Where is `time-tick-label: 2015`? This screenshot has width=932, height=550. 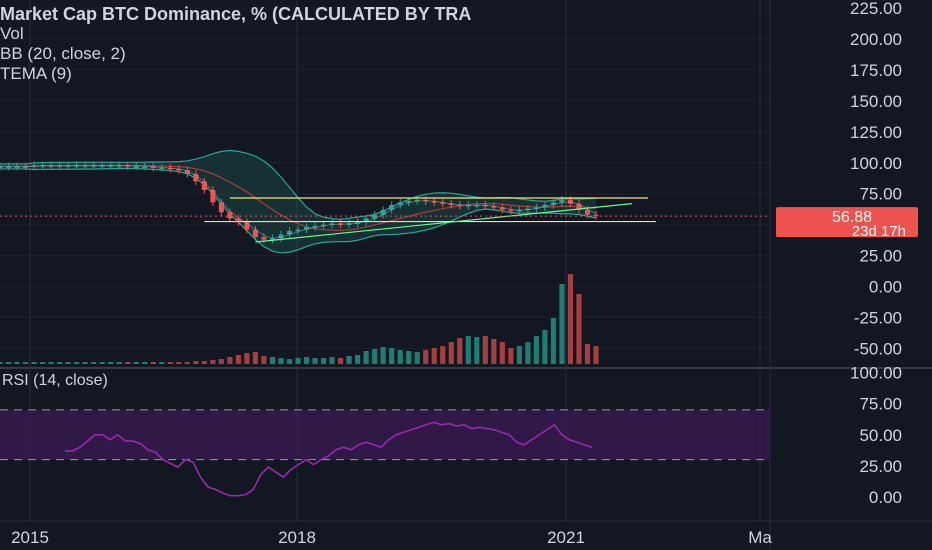 time-tick-label: 2015 is located at coordinates (30, 537).